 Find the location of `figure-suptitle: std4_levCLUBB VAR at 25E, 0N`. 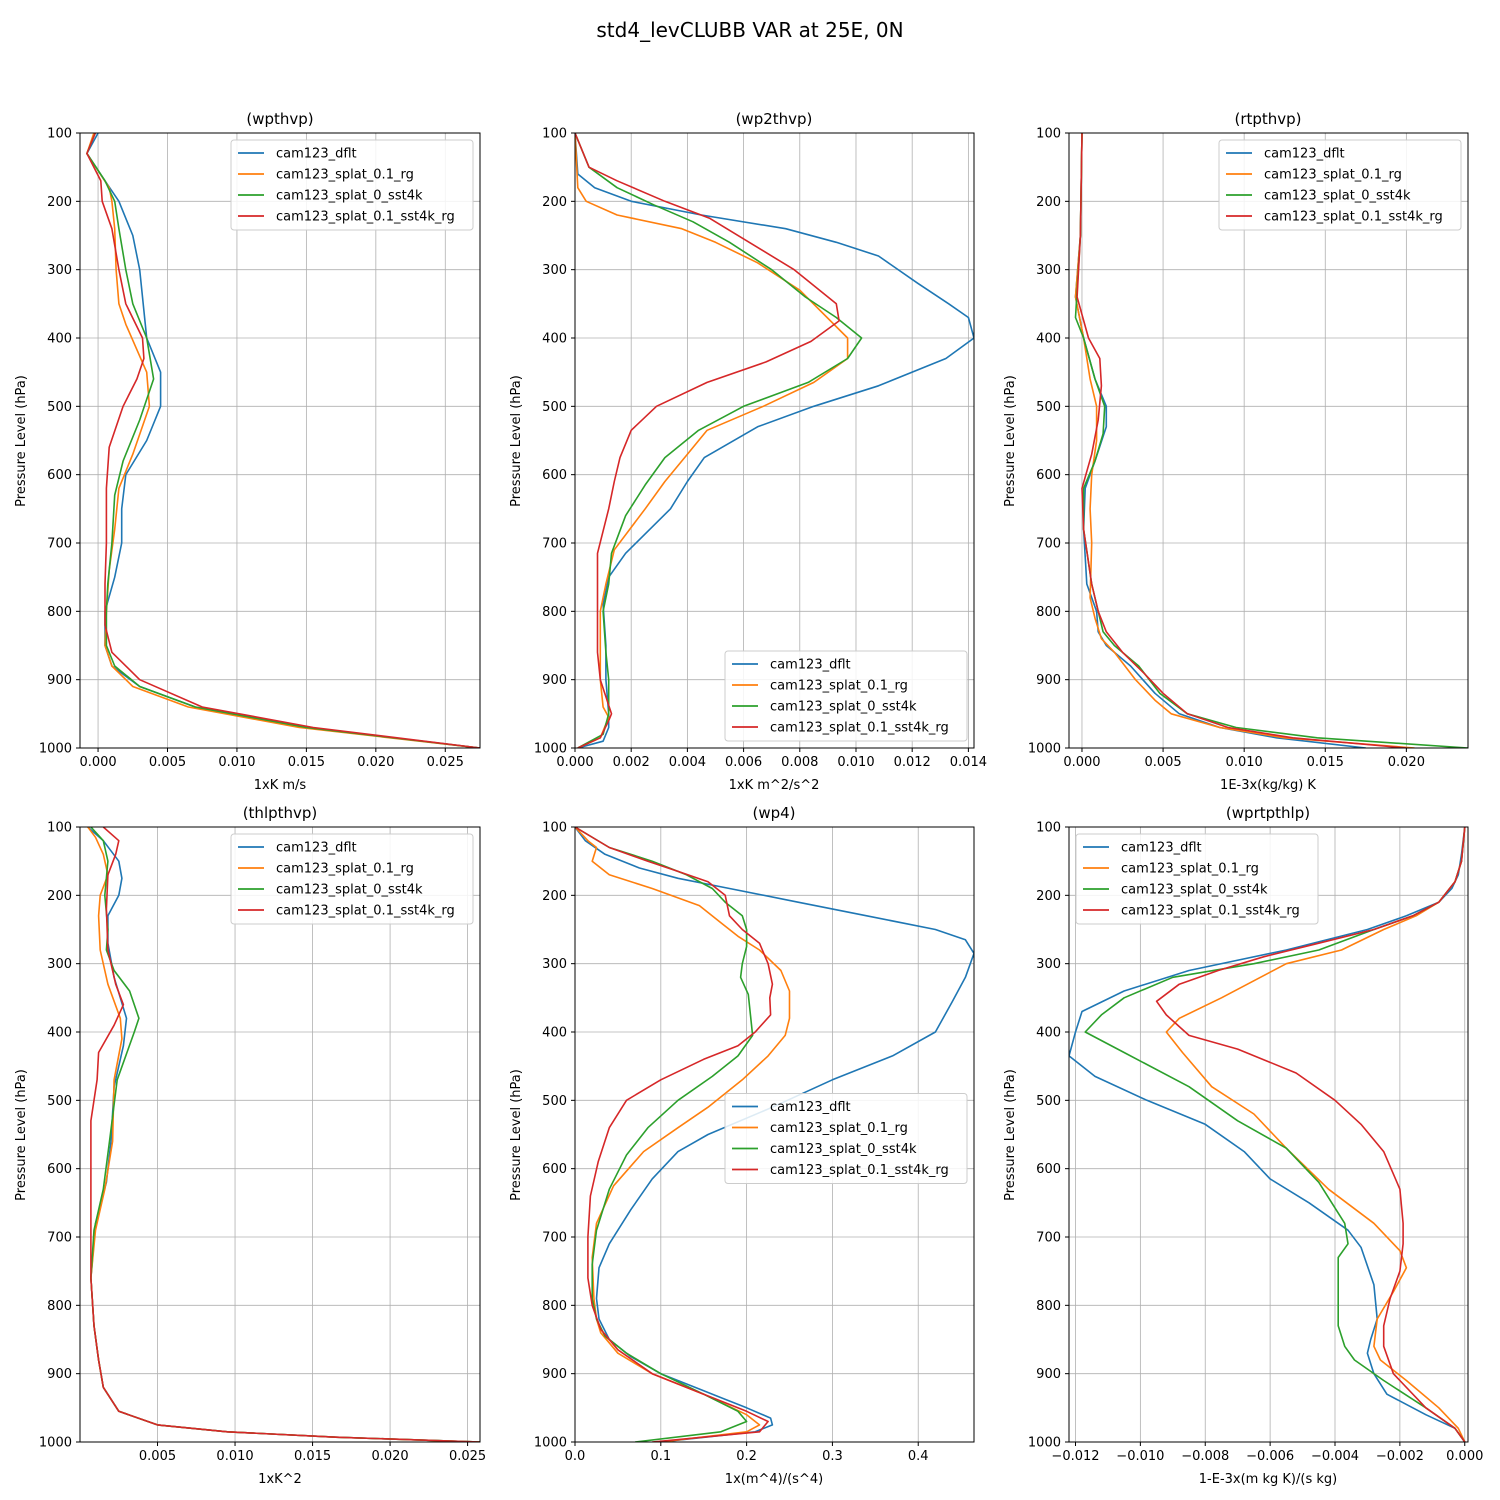

figure-suptitle: std4_levCLUBB VAR at 25E, 0N is located at coordinates (749, 30).